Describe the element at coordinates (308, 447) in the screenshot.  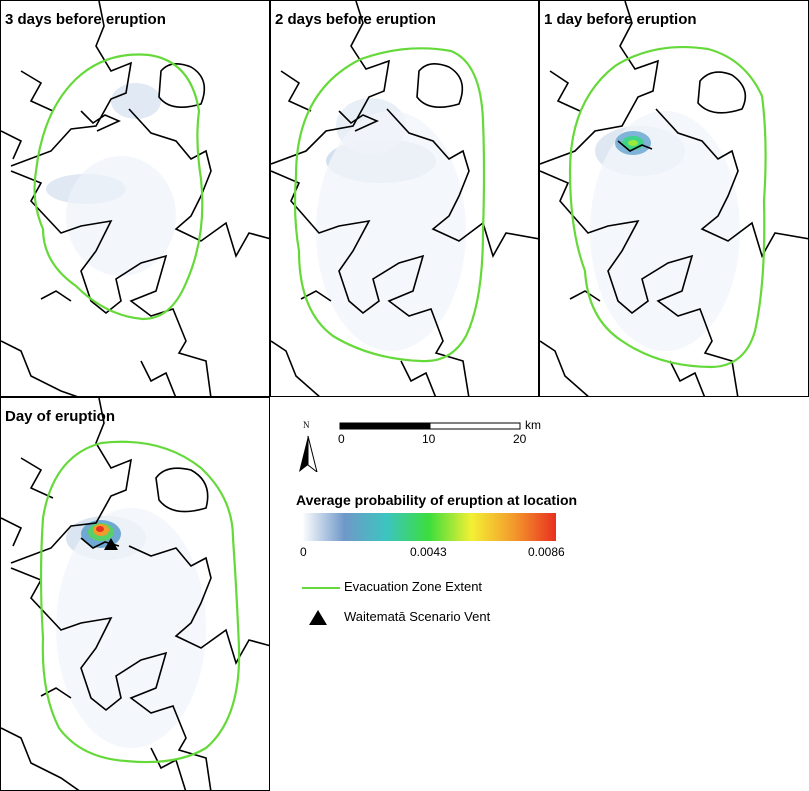
I see `north-arrow-icon: N` at that location.